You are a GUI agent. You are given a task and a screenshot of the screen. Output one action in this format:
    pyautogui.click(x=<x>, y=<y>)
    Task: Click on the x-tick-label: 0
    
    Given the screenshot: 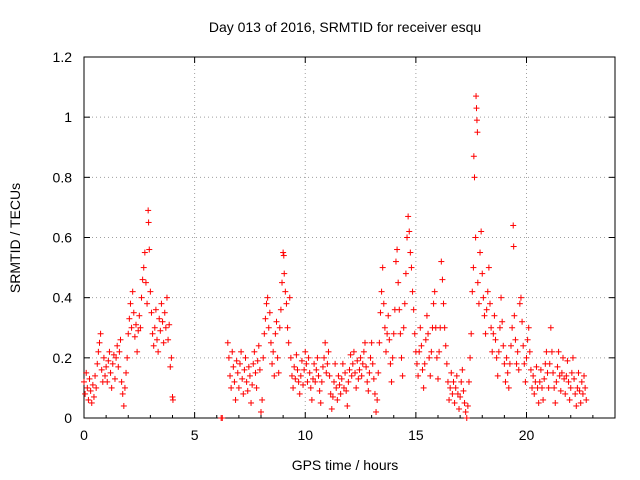 What is the action you would take?
    pyautogui.click(x=84, y=435)
    